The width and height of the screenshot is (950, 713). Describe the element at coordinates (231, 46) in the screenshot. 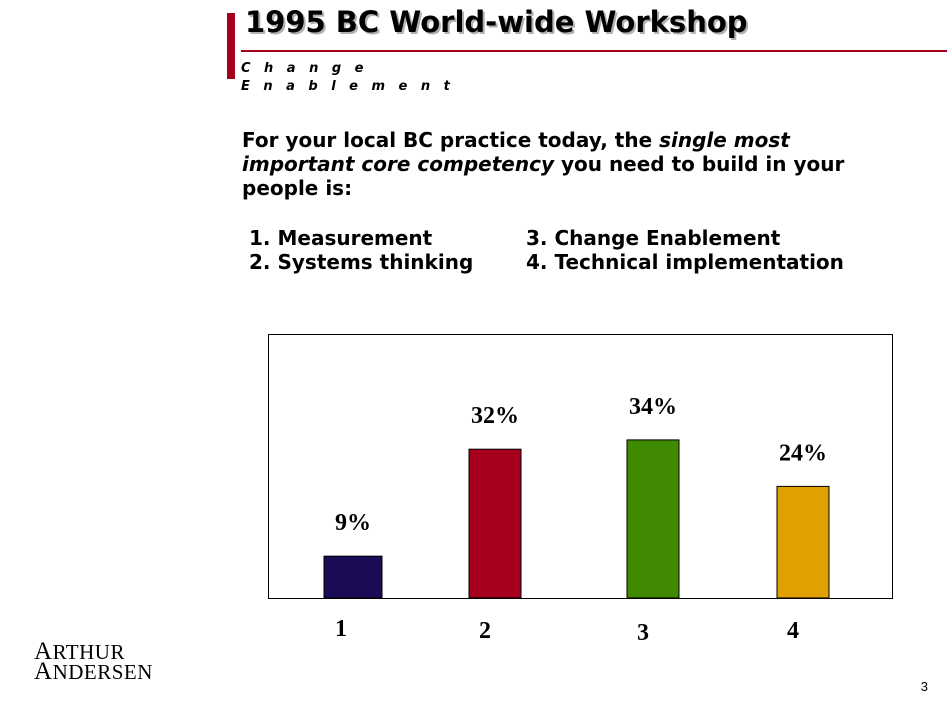

I see `title-accent-bar` at that location.